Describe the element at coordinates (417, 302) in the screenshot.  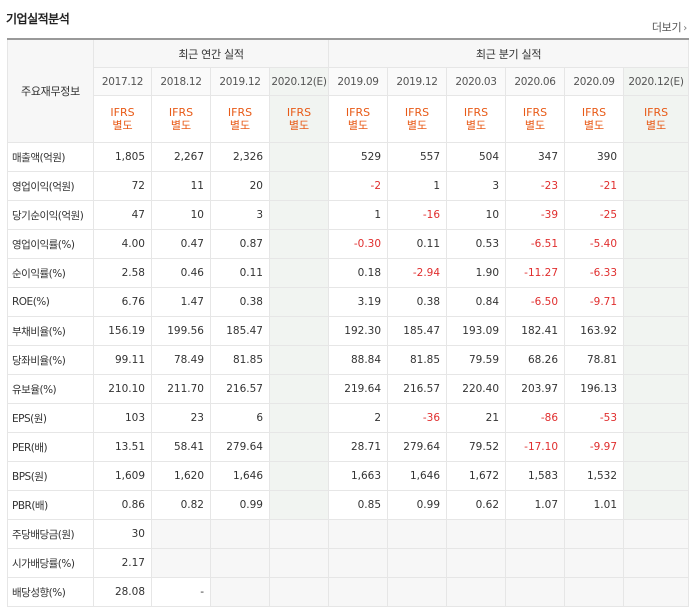
I see `table-cell: 0.38` at that location.